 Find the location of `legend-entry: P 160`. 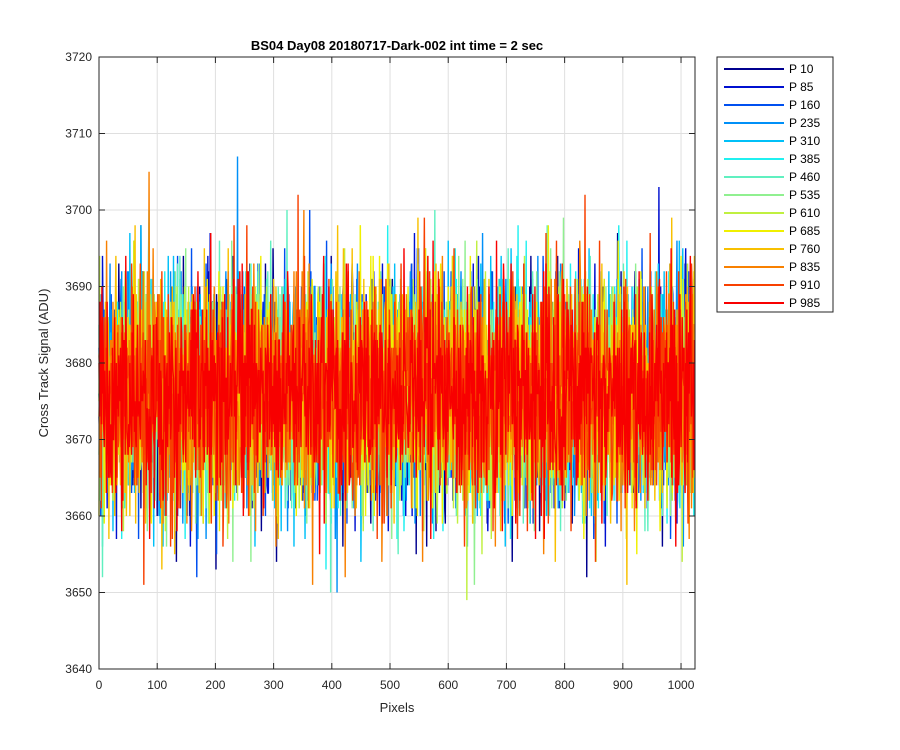

legend-entry: P 160 is located at coordinates (804, 105).